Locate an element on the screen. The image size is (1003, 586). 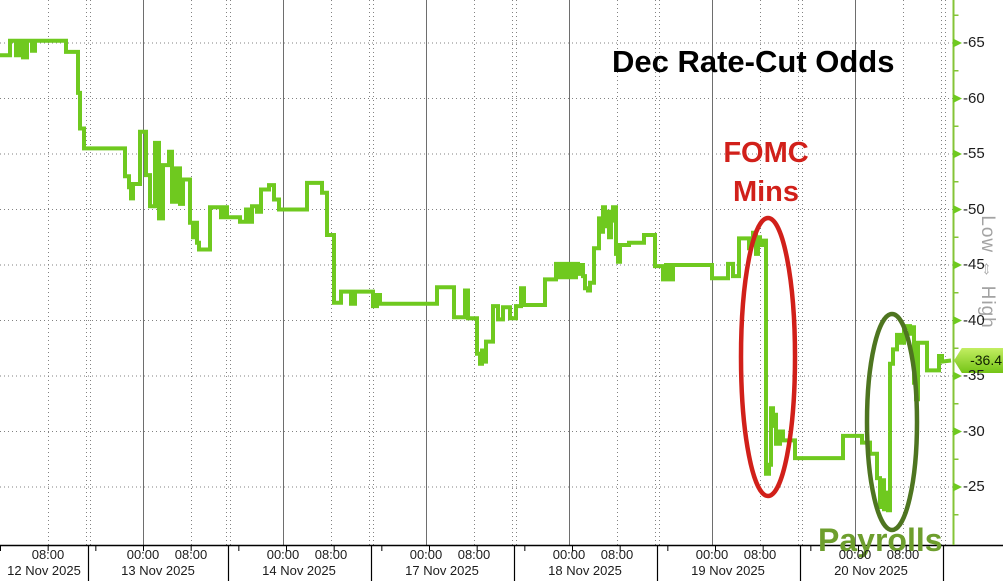
x-axis-date-label: 17 Nov 2025 is located at coordinates (442, 570).